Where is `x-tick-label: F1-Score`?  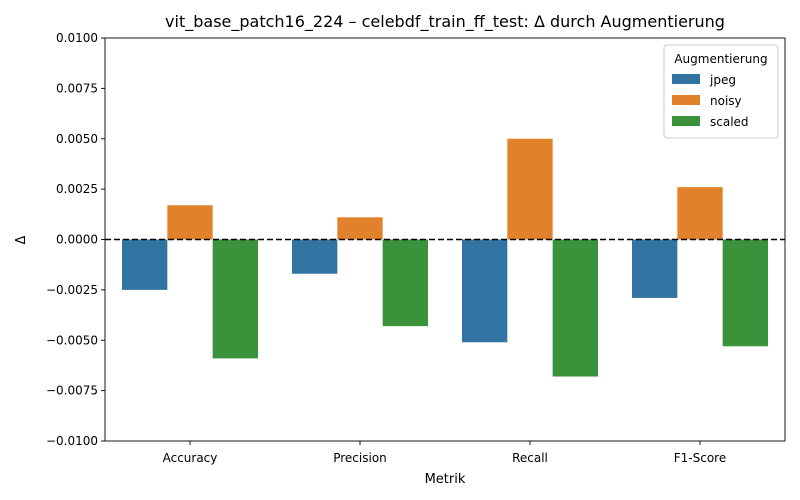 x-tick-label: F1-Score is located at coordinates (700, 458).